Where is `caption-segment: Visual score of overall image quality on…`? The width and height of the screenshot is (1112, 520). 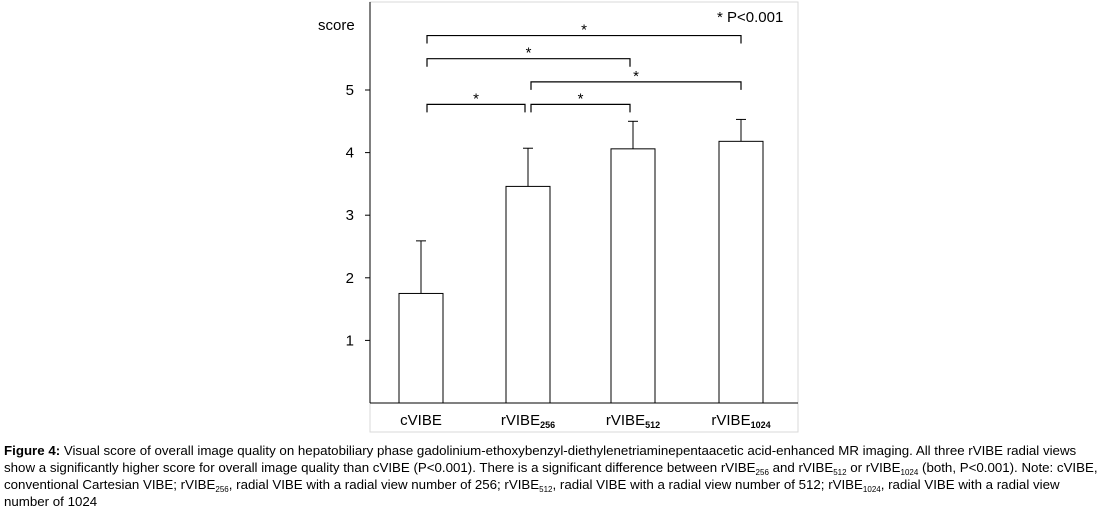
caption-segment: Visual score of overall image quality on… is located at coordinates (540, 459).